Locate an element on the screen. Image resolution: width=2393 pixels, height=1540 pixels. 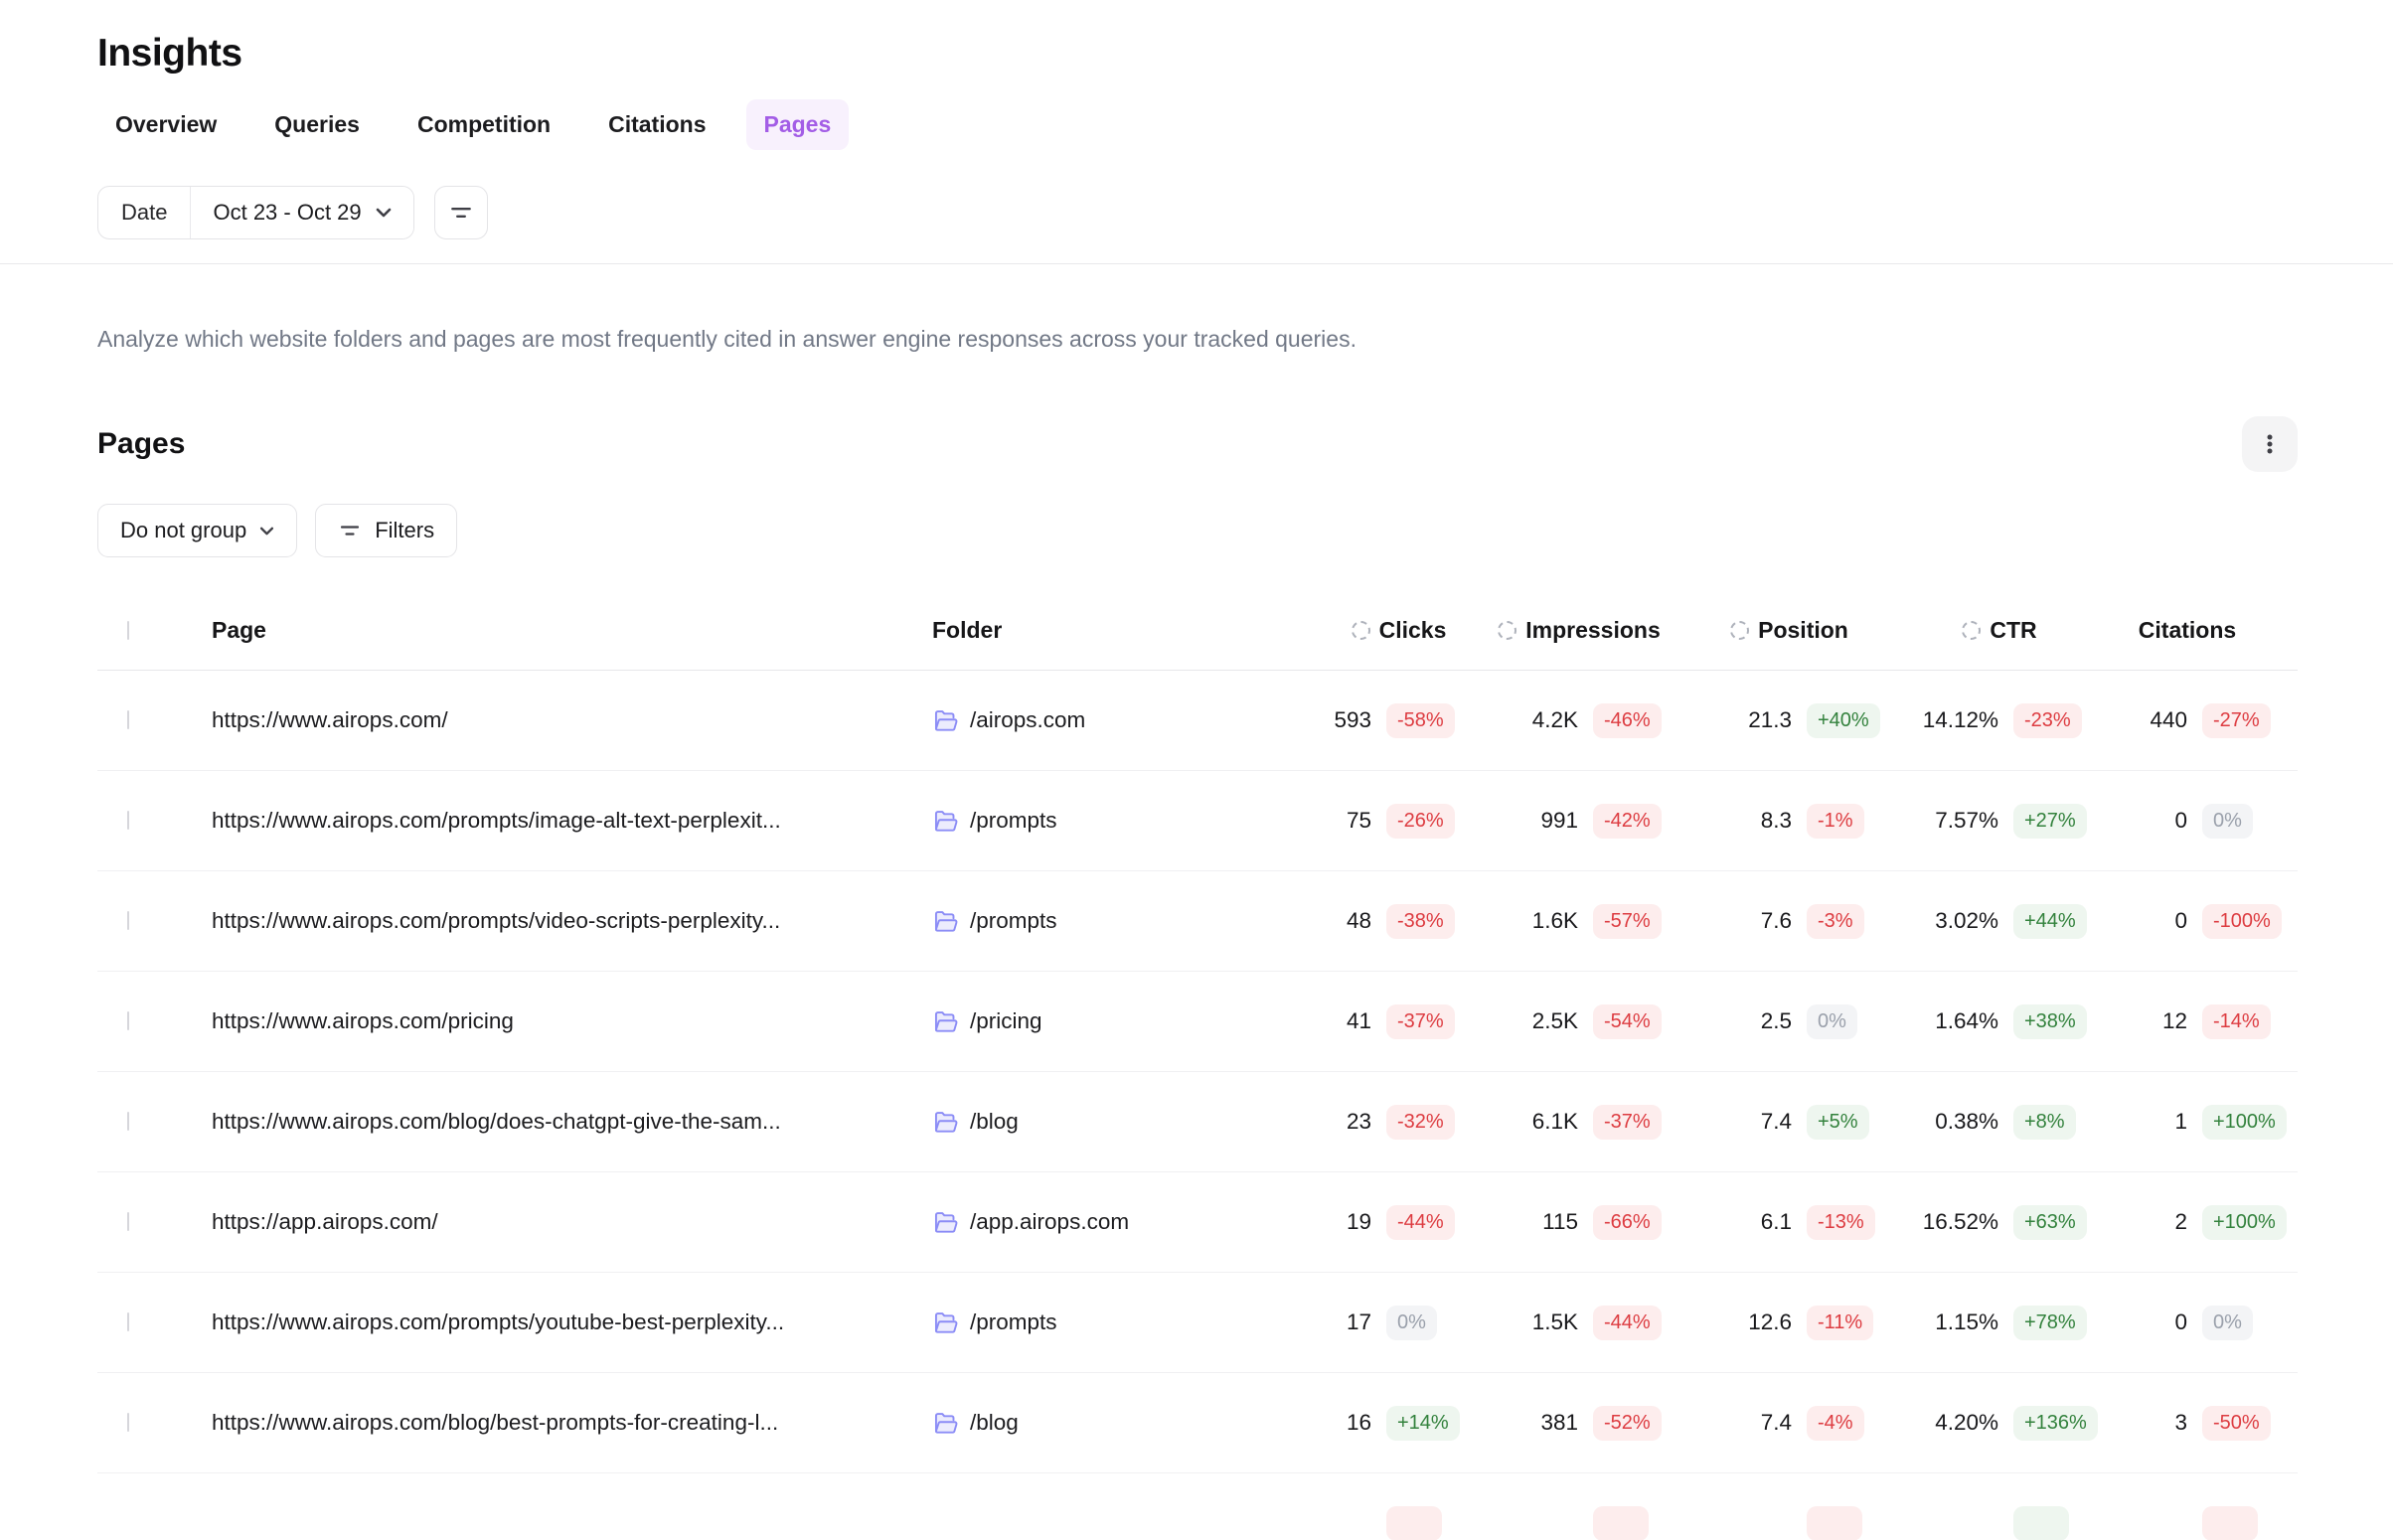
column-header-impressions: Impressions is located at coordinates (1579, 631).